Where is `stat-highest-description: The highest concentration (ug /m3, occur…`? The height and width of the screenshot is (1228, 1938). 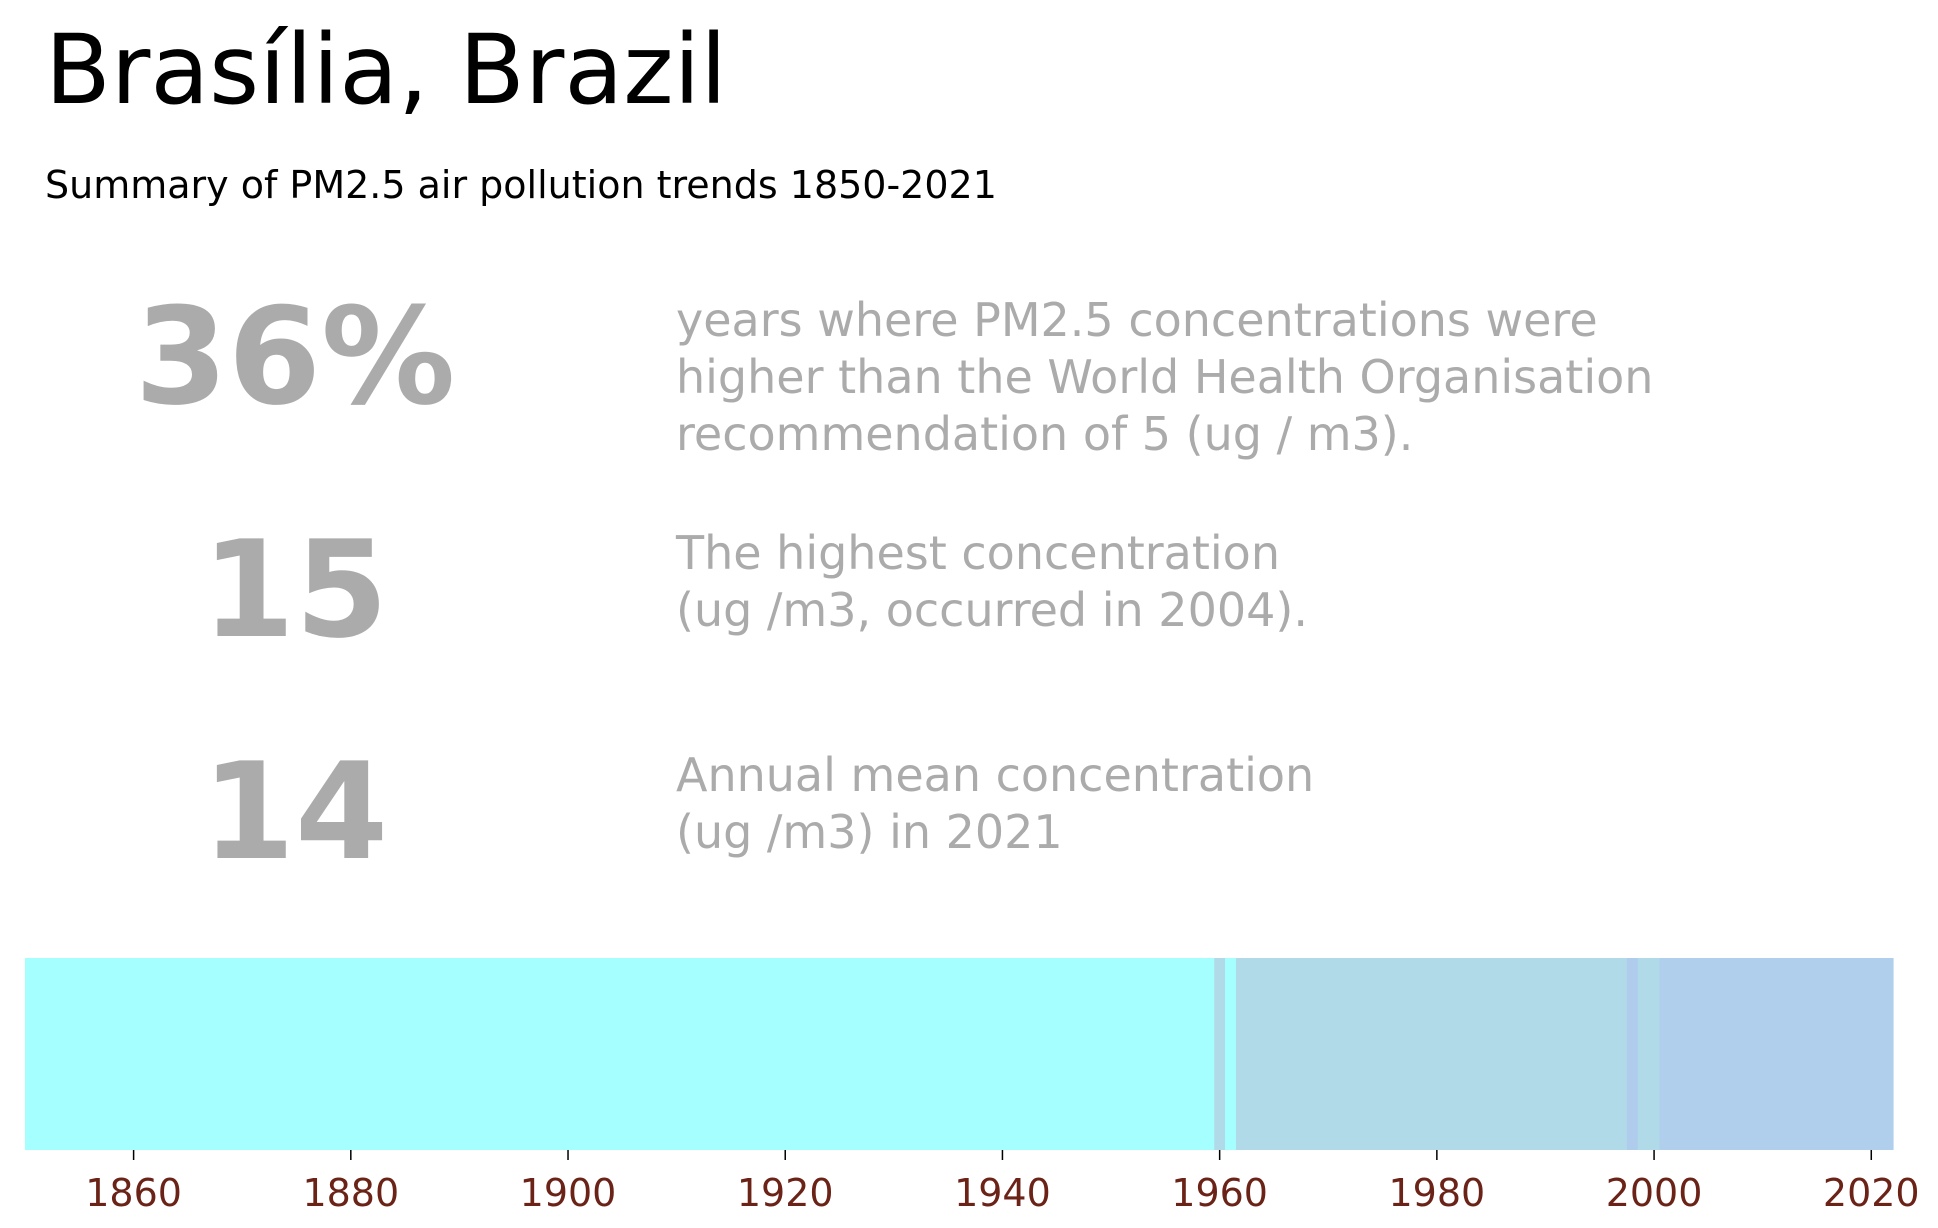
stat-highest-description: The highest concentration (ug /m3, occur… is located at coordinates (992, 581).